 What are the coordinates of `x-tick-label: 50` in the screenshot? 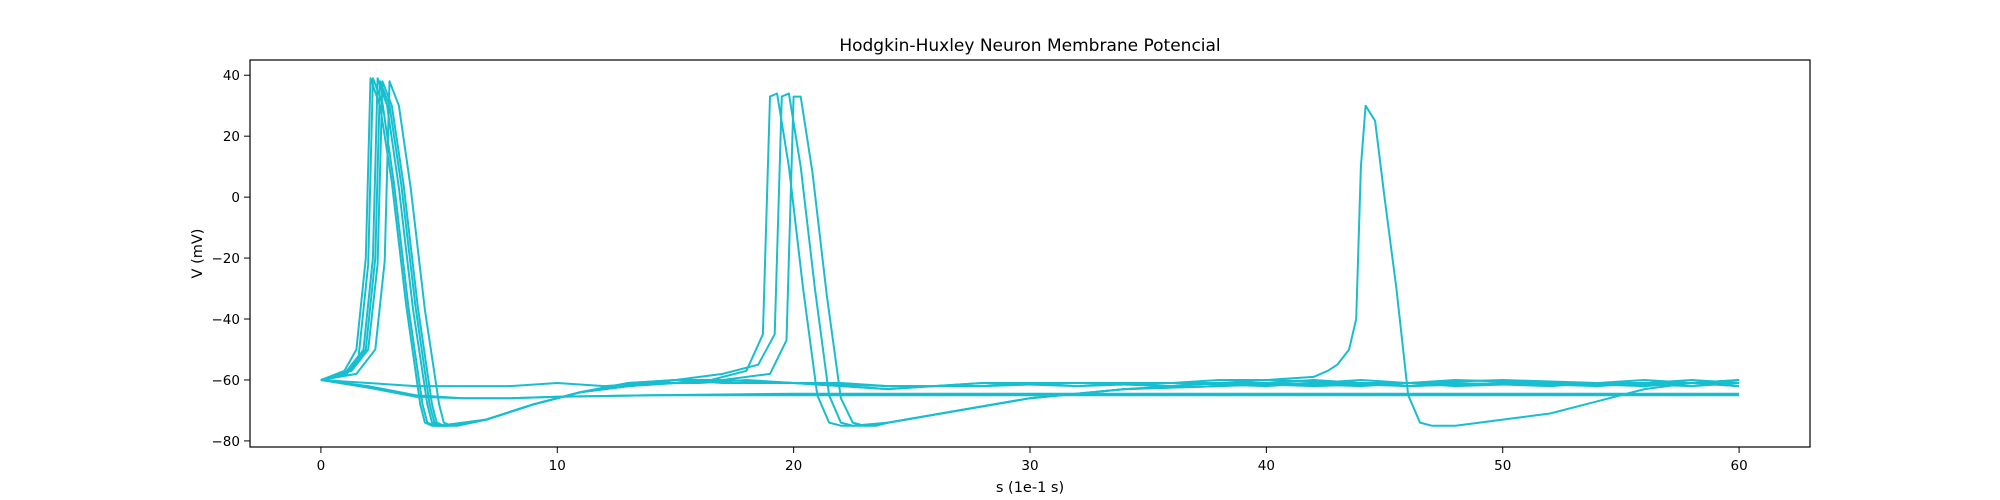 It's located at (1502, 466).